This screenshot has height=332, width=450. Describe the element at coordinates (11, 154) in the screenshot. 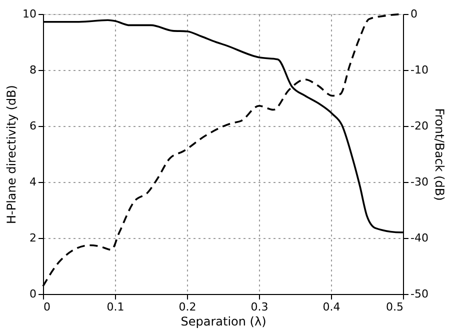

I see `y-axis-title: H-Plane directivity (dB)` at that location.